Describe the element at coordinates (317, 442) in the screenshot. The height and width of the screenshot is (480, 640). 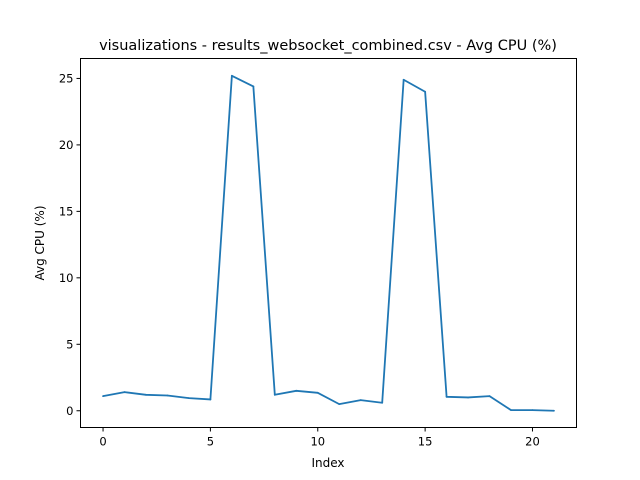
I see `x-tick-label: 10` at that location.